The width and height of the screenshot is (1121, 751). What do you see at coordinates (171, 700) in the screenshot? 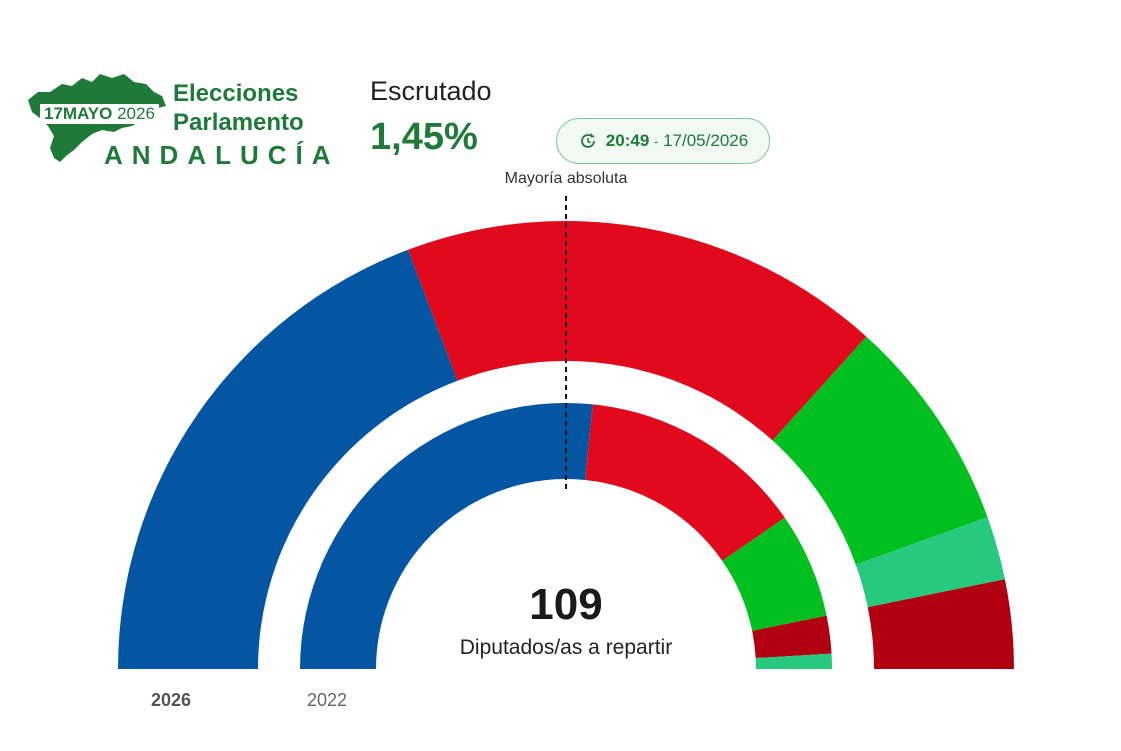
I see `ring-label-2026: 2026` at bounding box center [171, 700].